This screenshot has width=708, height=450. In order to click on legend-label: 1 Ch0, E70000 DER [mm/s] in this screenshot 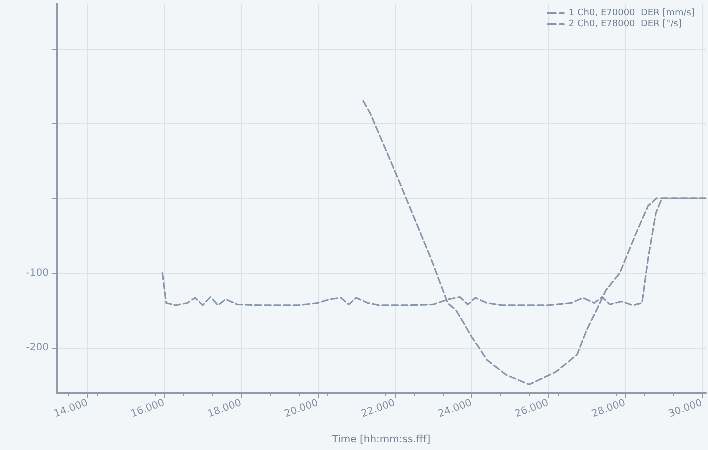, I will do `click(632, 13)`.